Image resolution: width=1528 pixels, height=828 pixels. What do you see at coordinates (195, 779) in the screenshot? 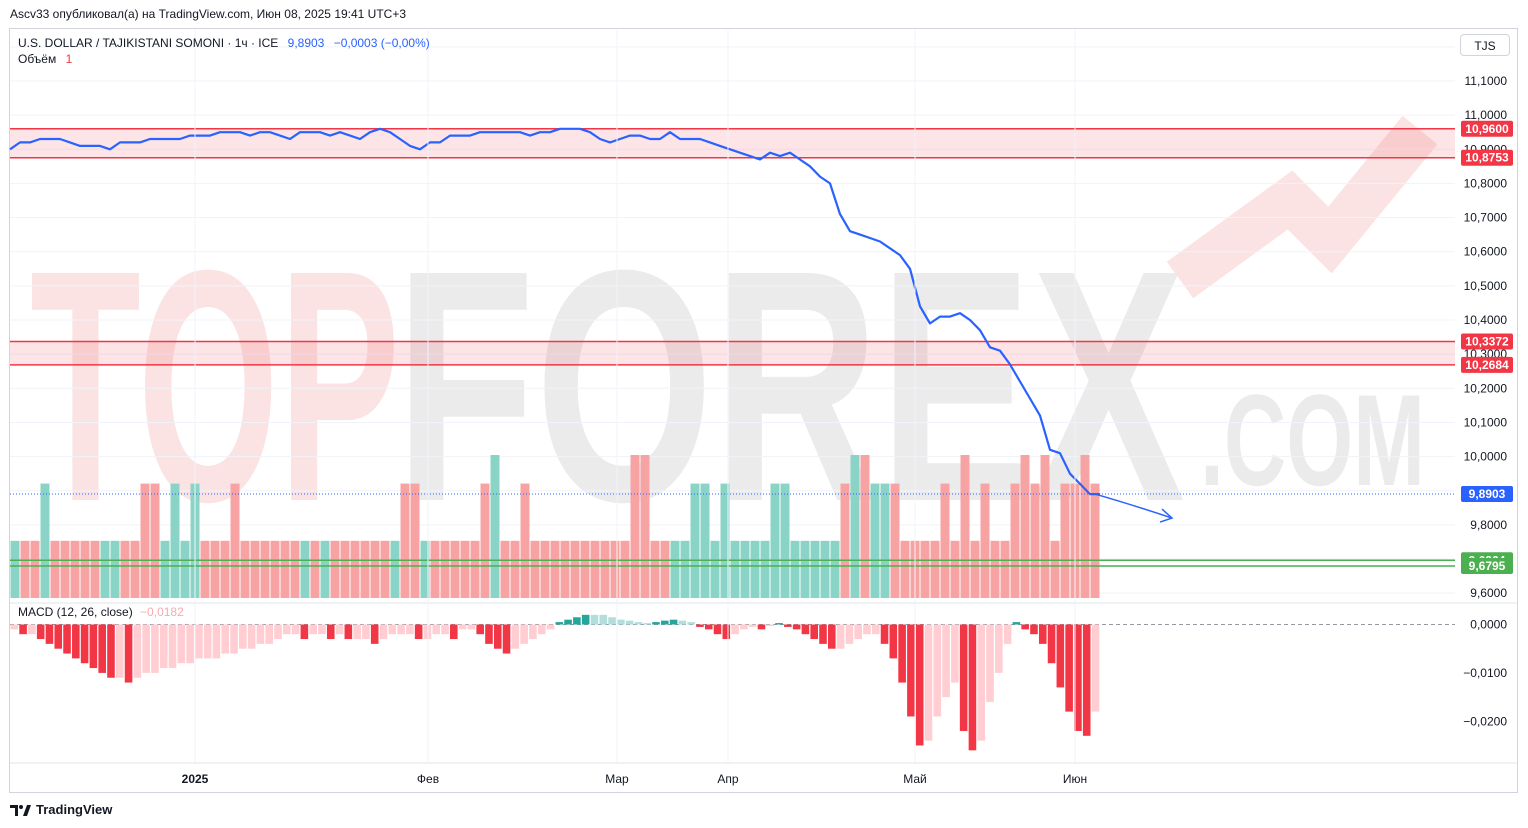
I see `time-tick-label: 2025` at bounding box center [195, 779].